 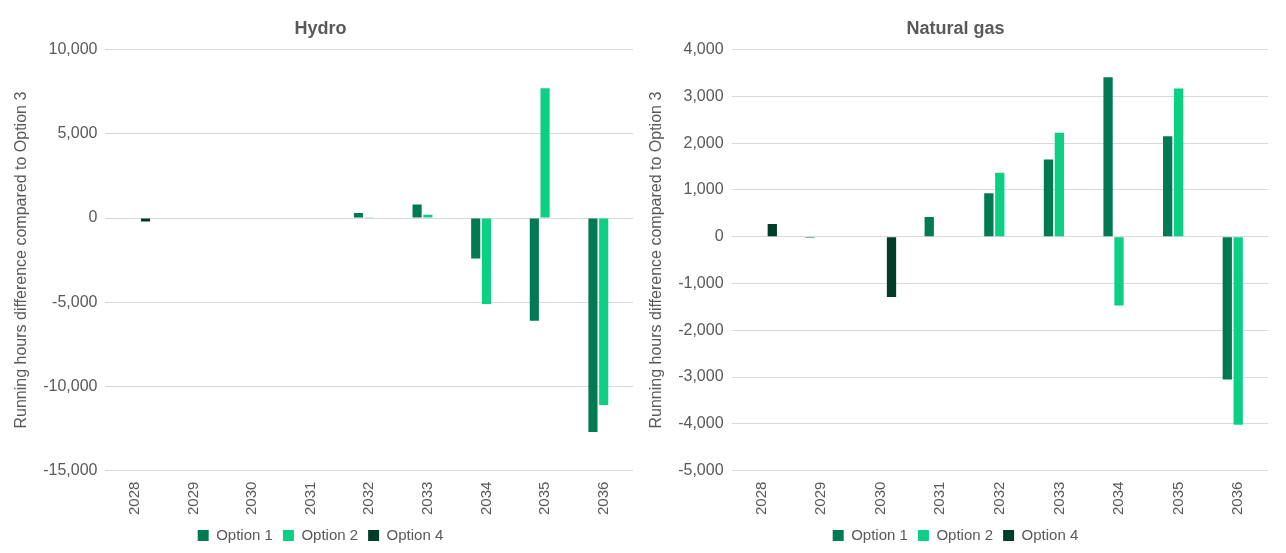 What do you see at coordinates (70, 385) in the screenshot?
I see `y-tick-label: -10,000` at bounding box center [70, 385].